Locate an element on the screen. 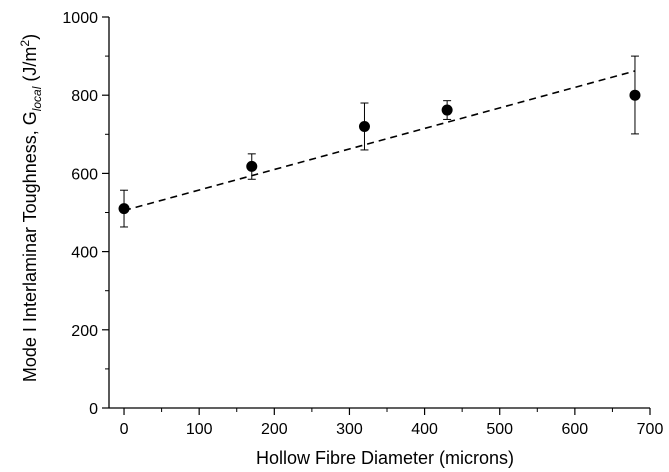 The image size is (669, 472). x-tick-label: 600 is located at coordinates (575, 429).